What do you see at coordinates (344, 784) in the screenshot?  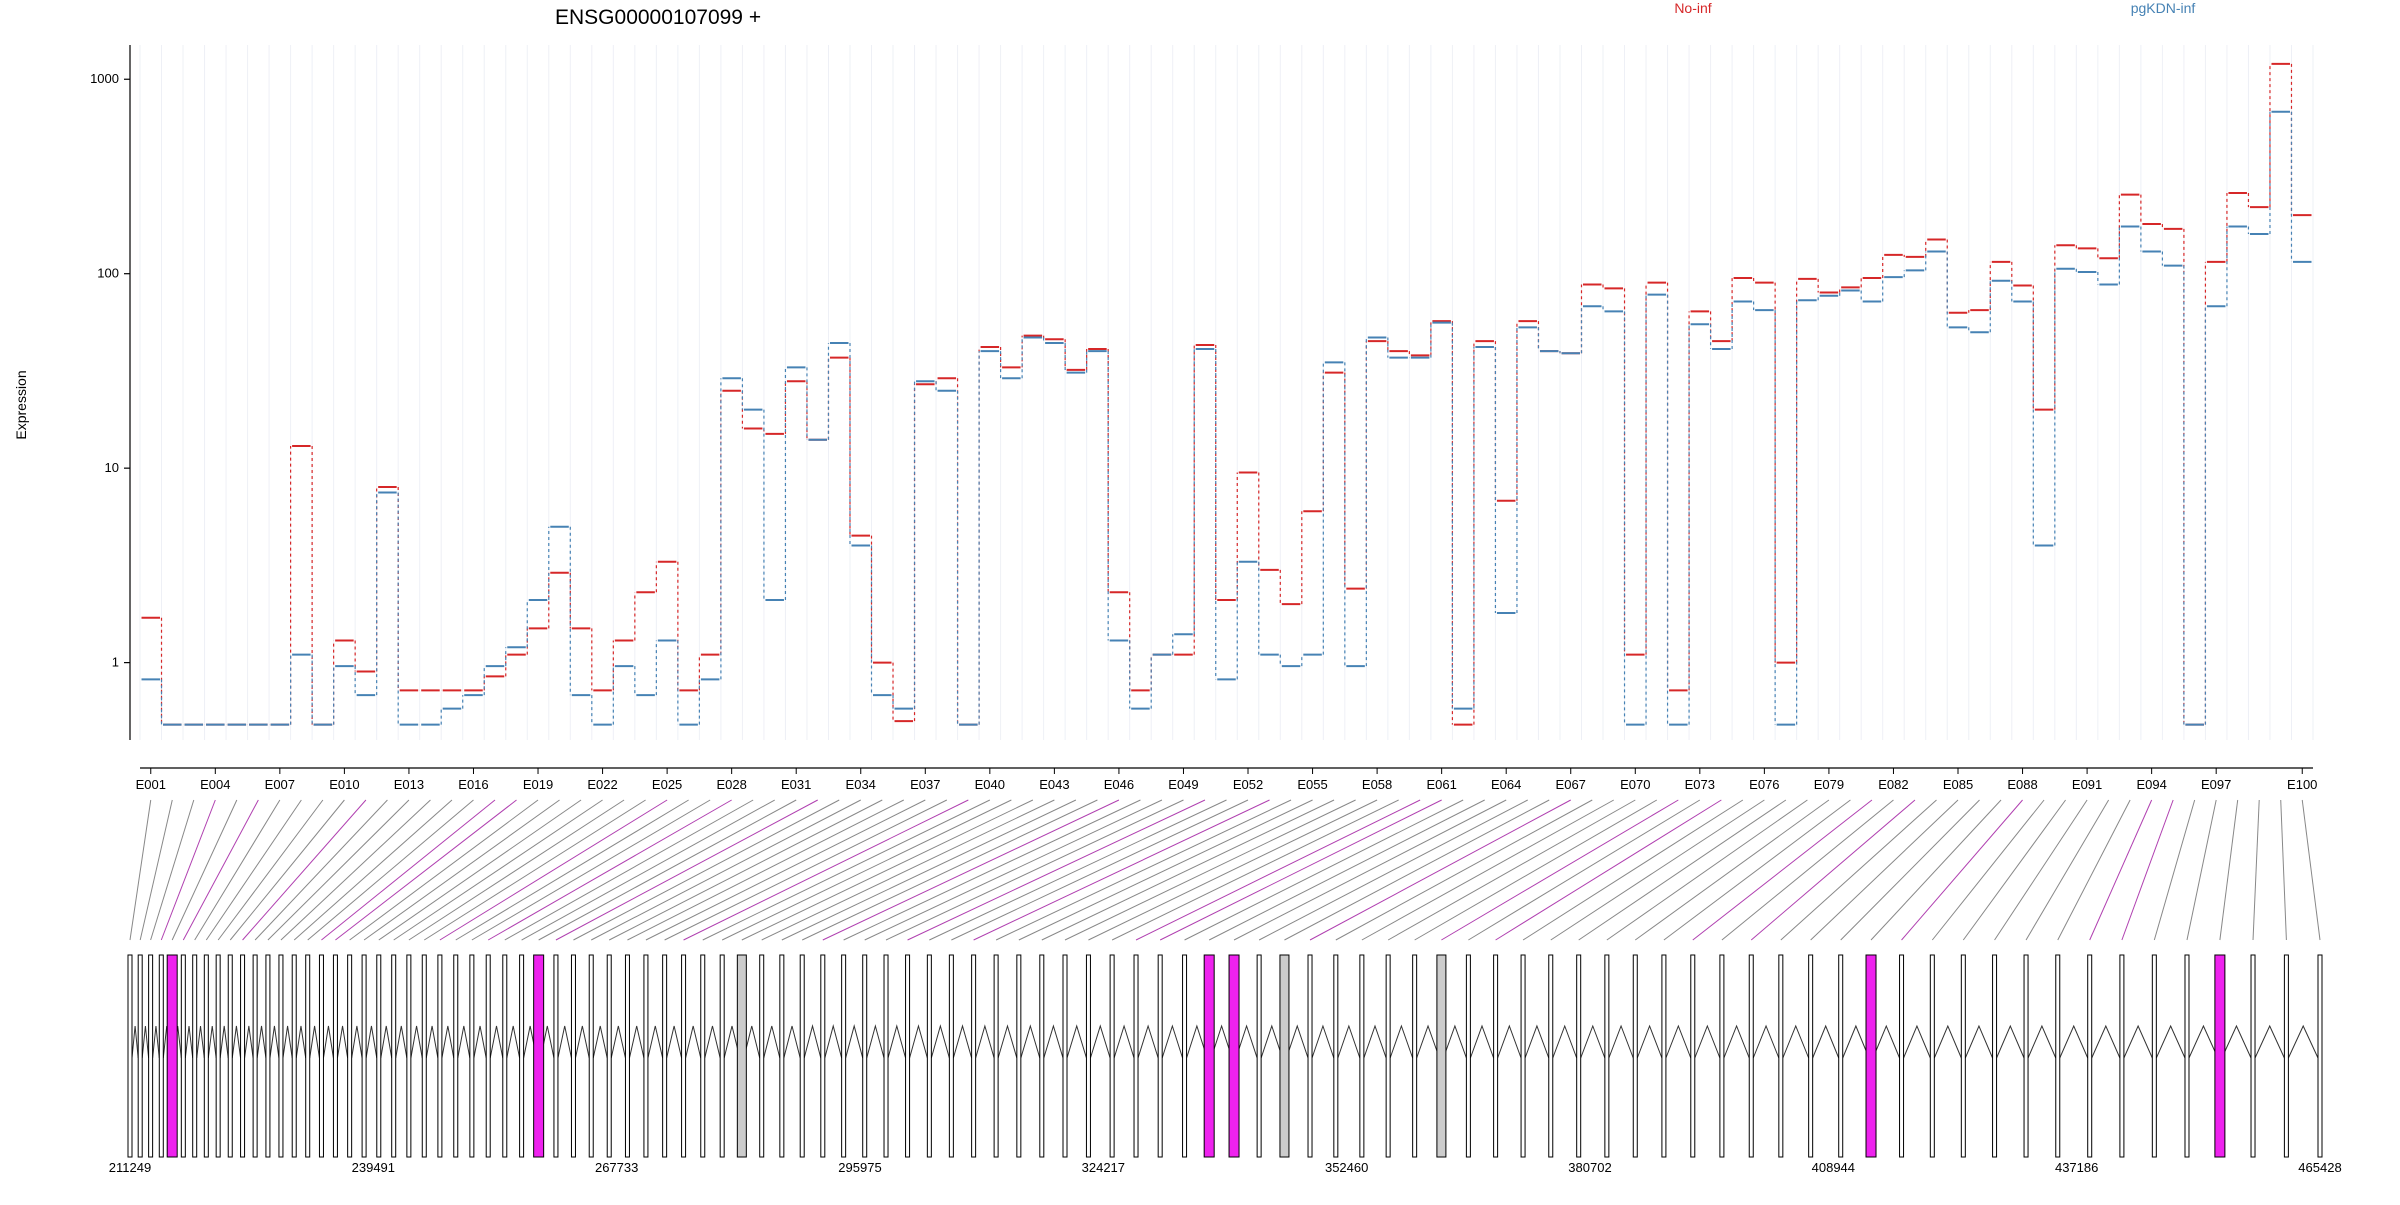 I see `x-tick-label: E010` at bounding box center [344, 784].